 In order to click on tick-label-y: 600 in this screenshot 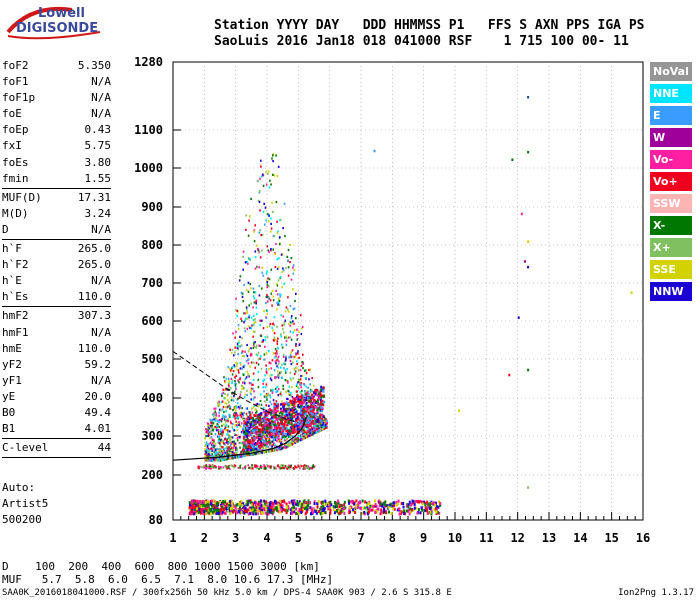, I will do `click(152, 321)`.